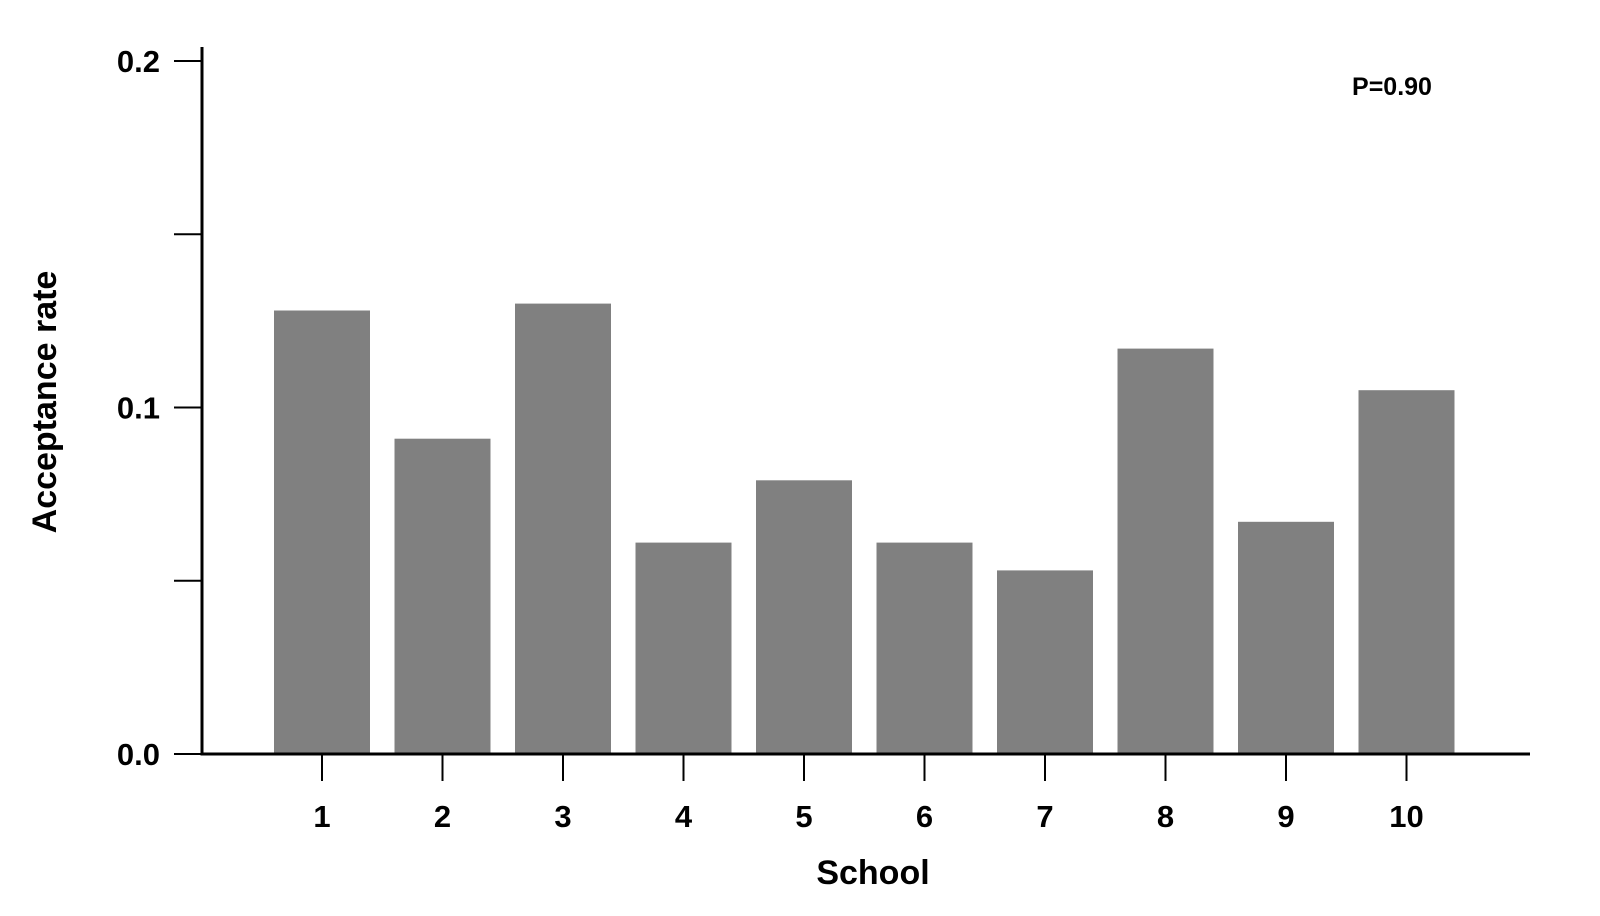 This screenshot has height=916, width=1600. I want to click on x-tick-label: 7, so click(1044, 816).